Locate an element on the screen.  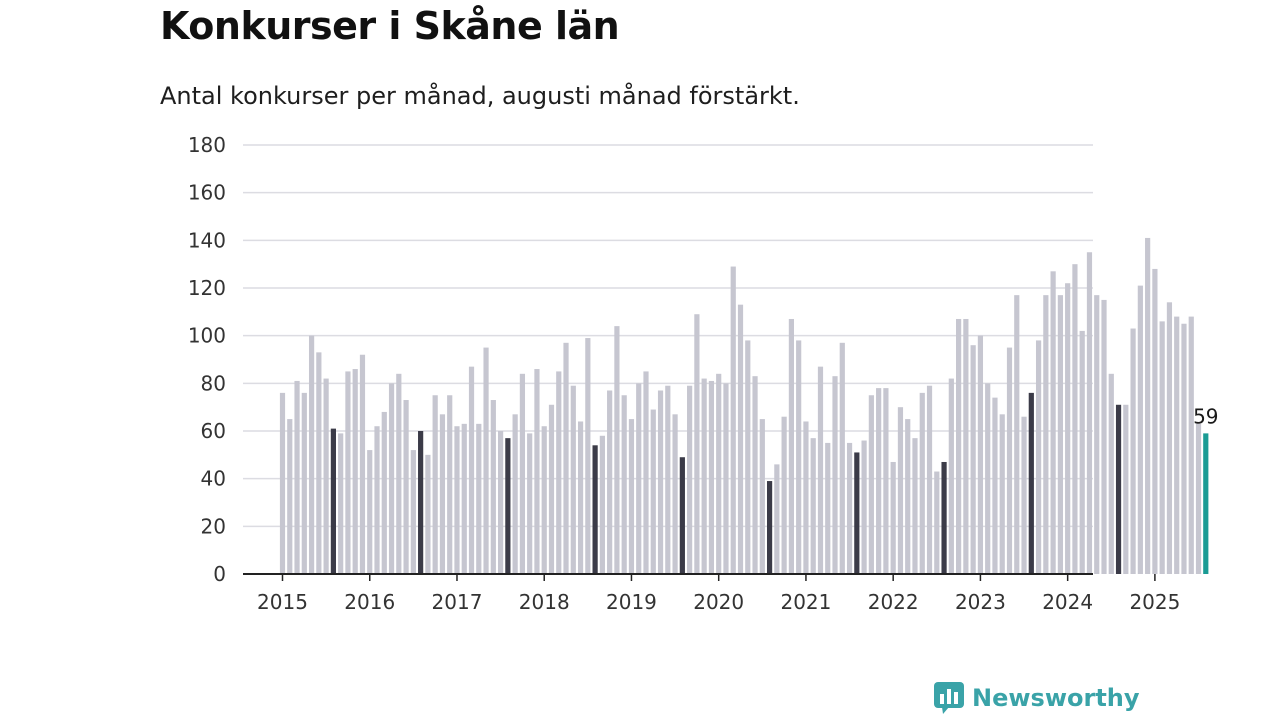
y-tick-label: 60 is located at coordinates (213, 431).